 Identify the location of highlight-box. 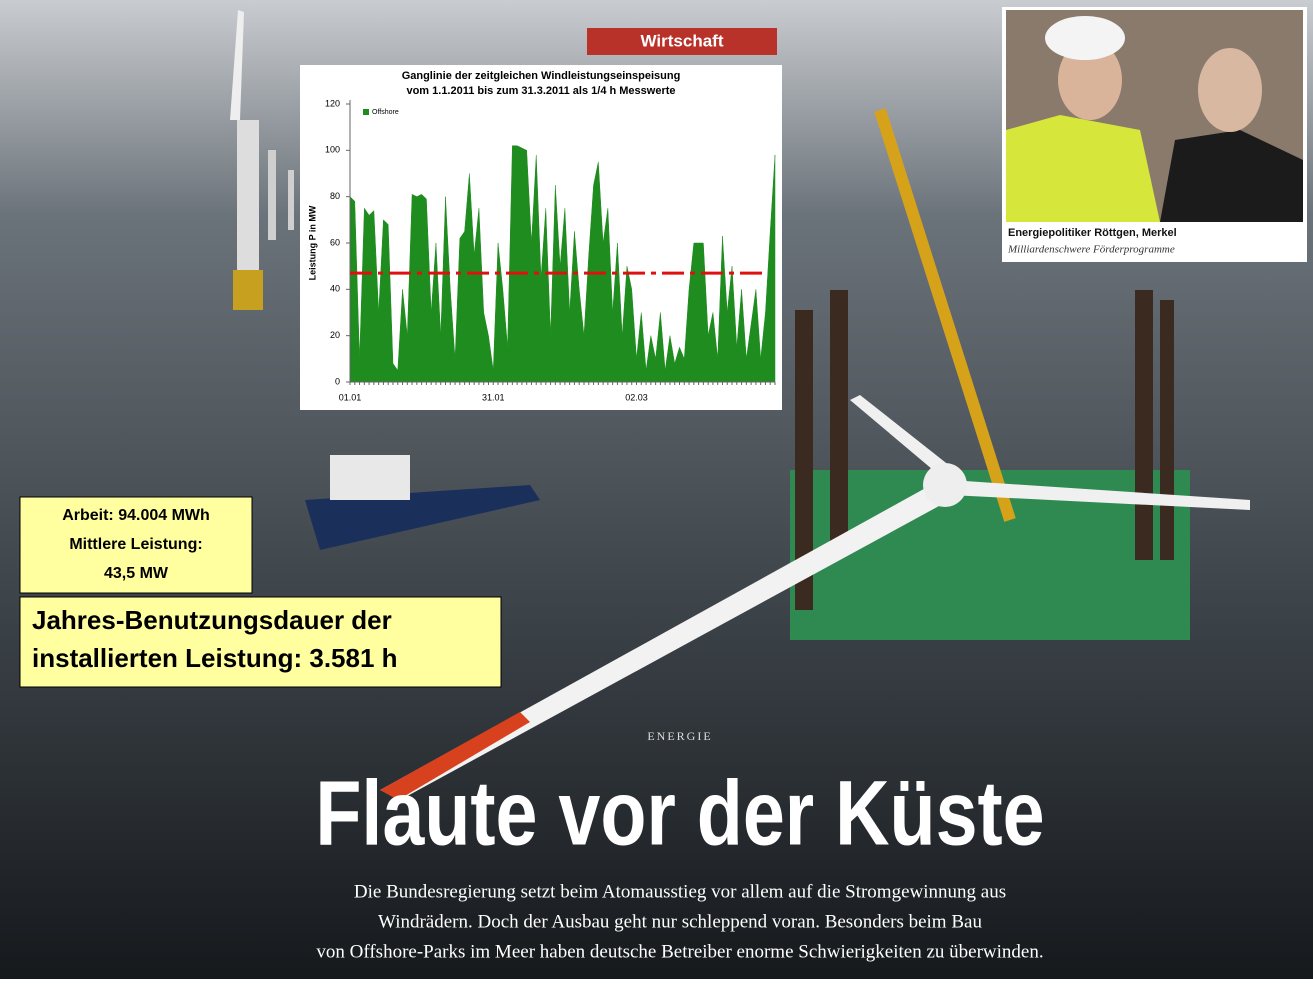
(260, 642).